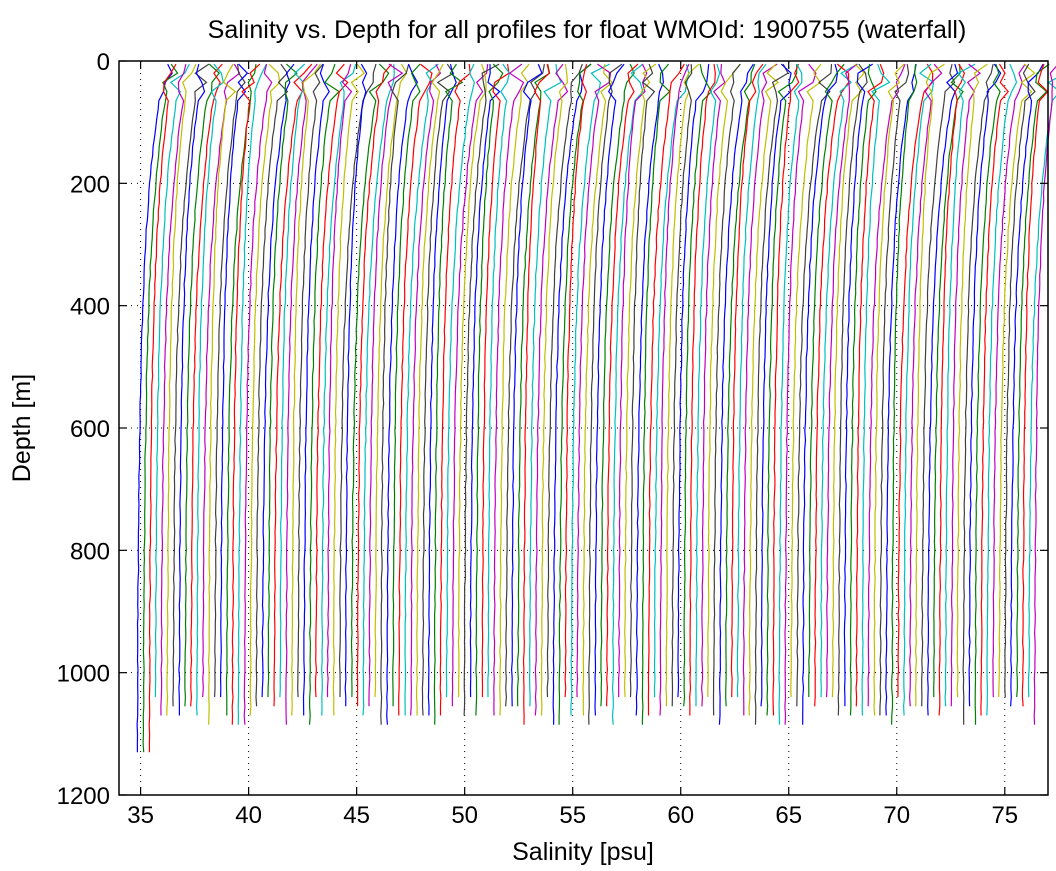 The width and height of the screenshot is (1056, 871). Describe the element at coordinates (90, 429) in the screenshot. I see `y-tick-label: 600` at that location.